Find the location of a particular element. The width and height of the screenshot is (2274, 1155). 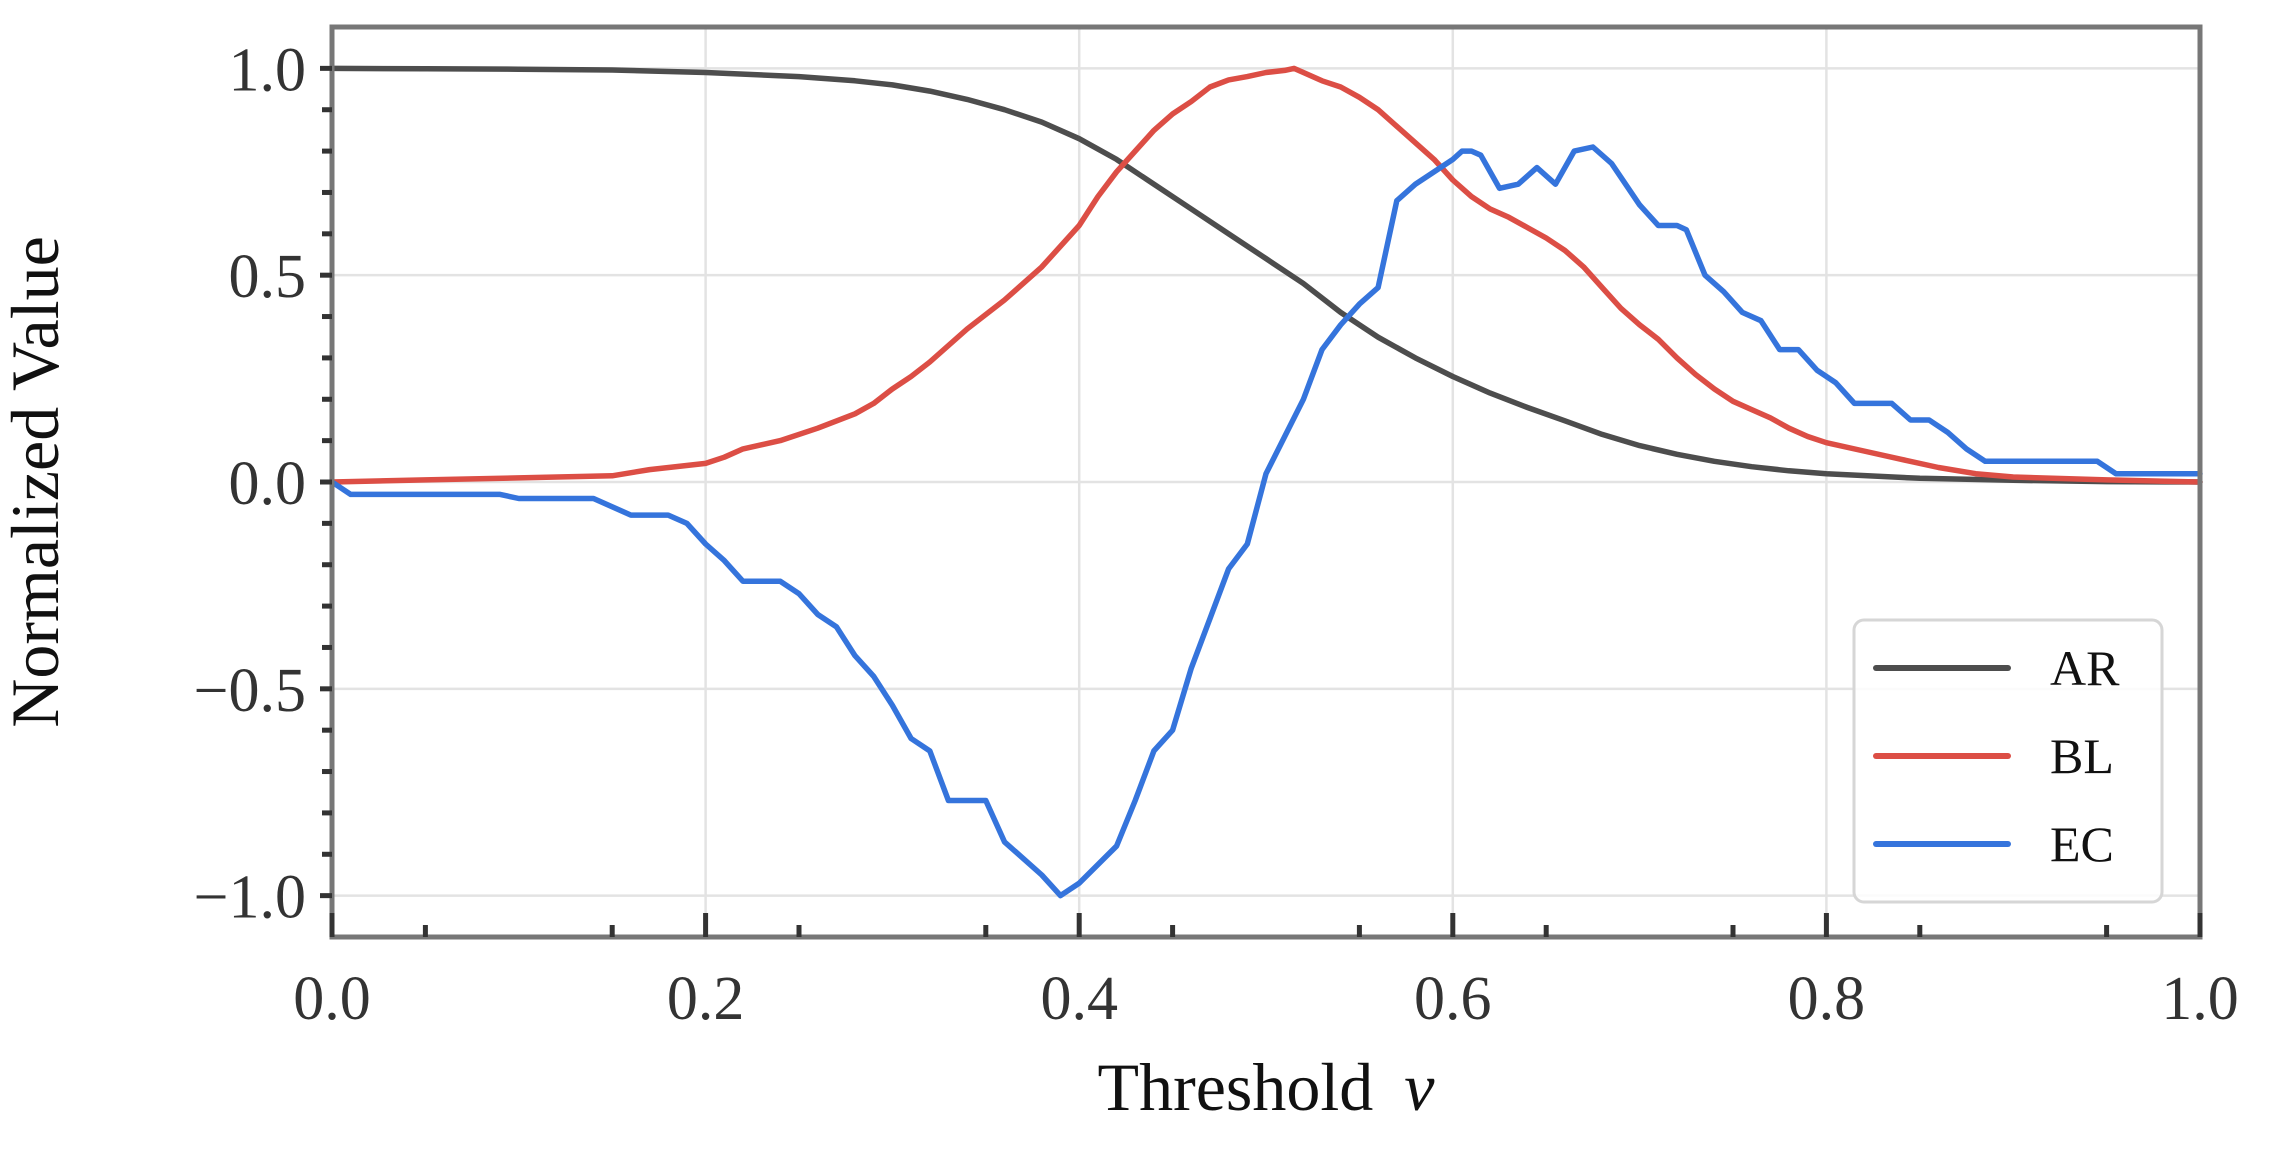

x-axis-title-text: Threshold is located at coordinates (1236, 1087).